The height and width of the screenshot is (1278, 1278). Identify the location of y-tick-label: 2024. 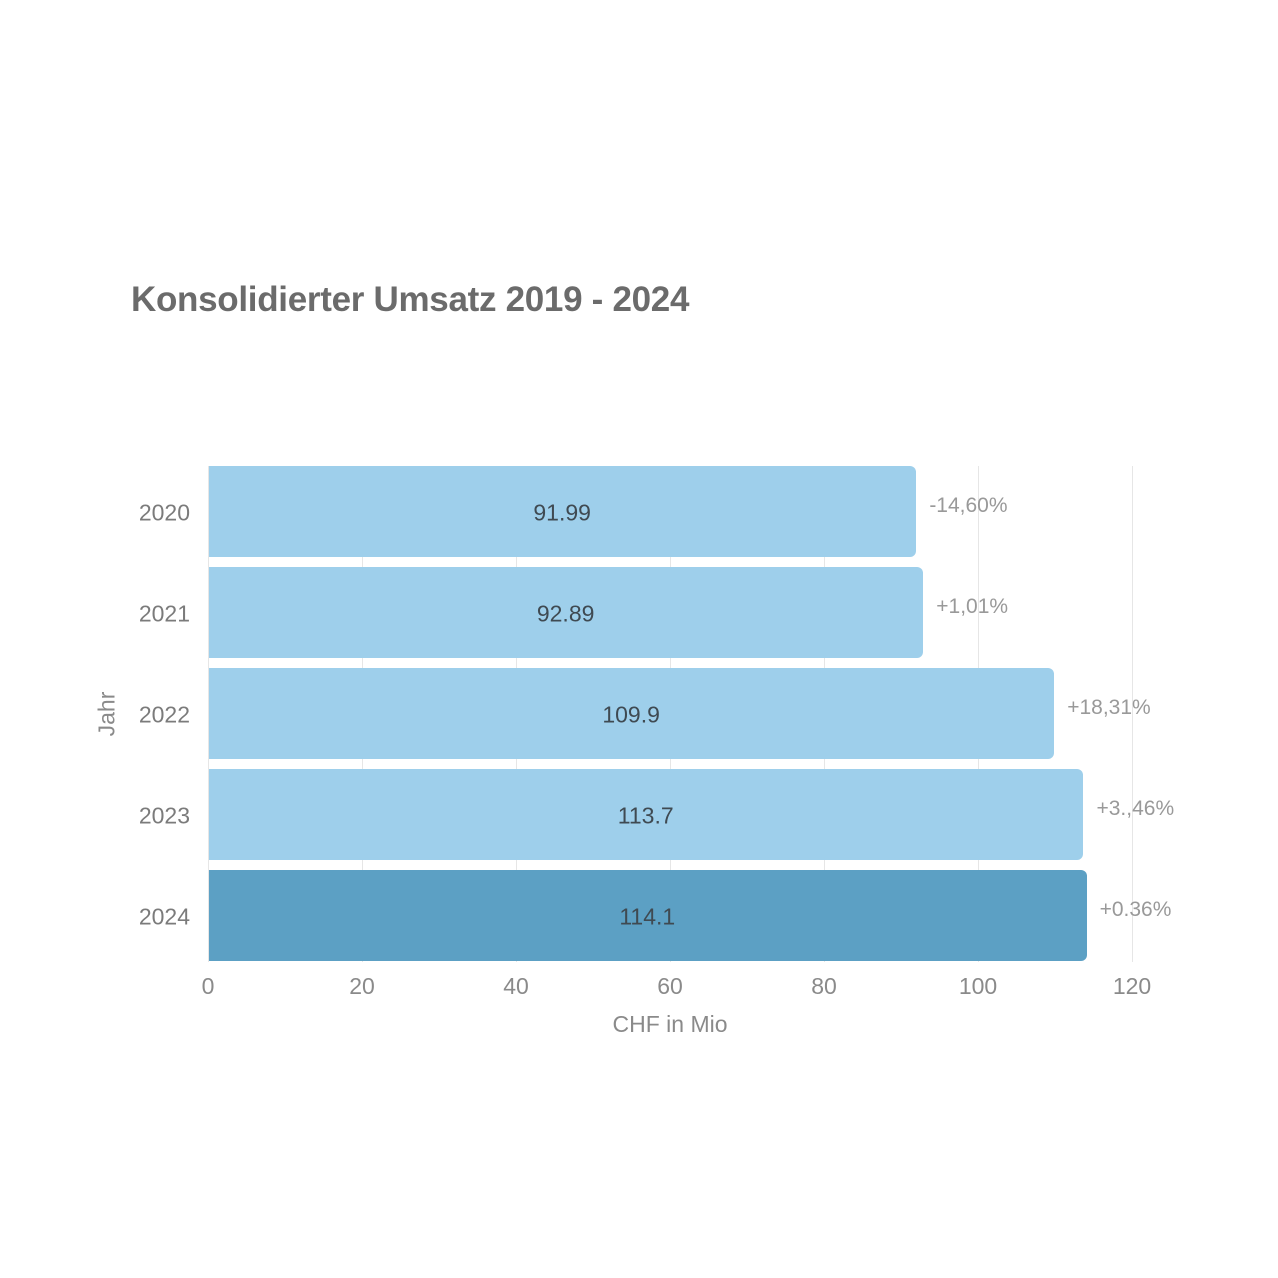
(164, 916).